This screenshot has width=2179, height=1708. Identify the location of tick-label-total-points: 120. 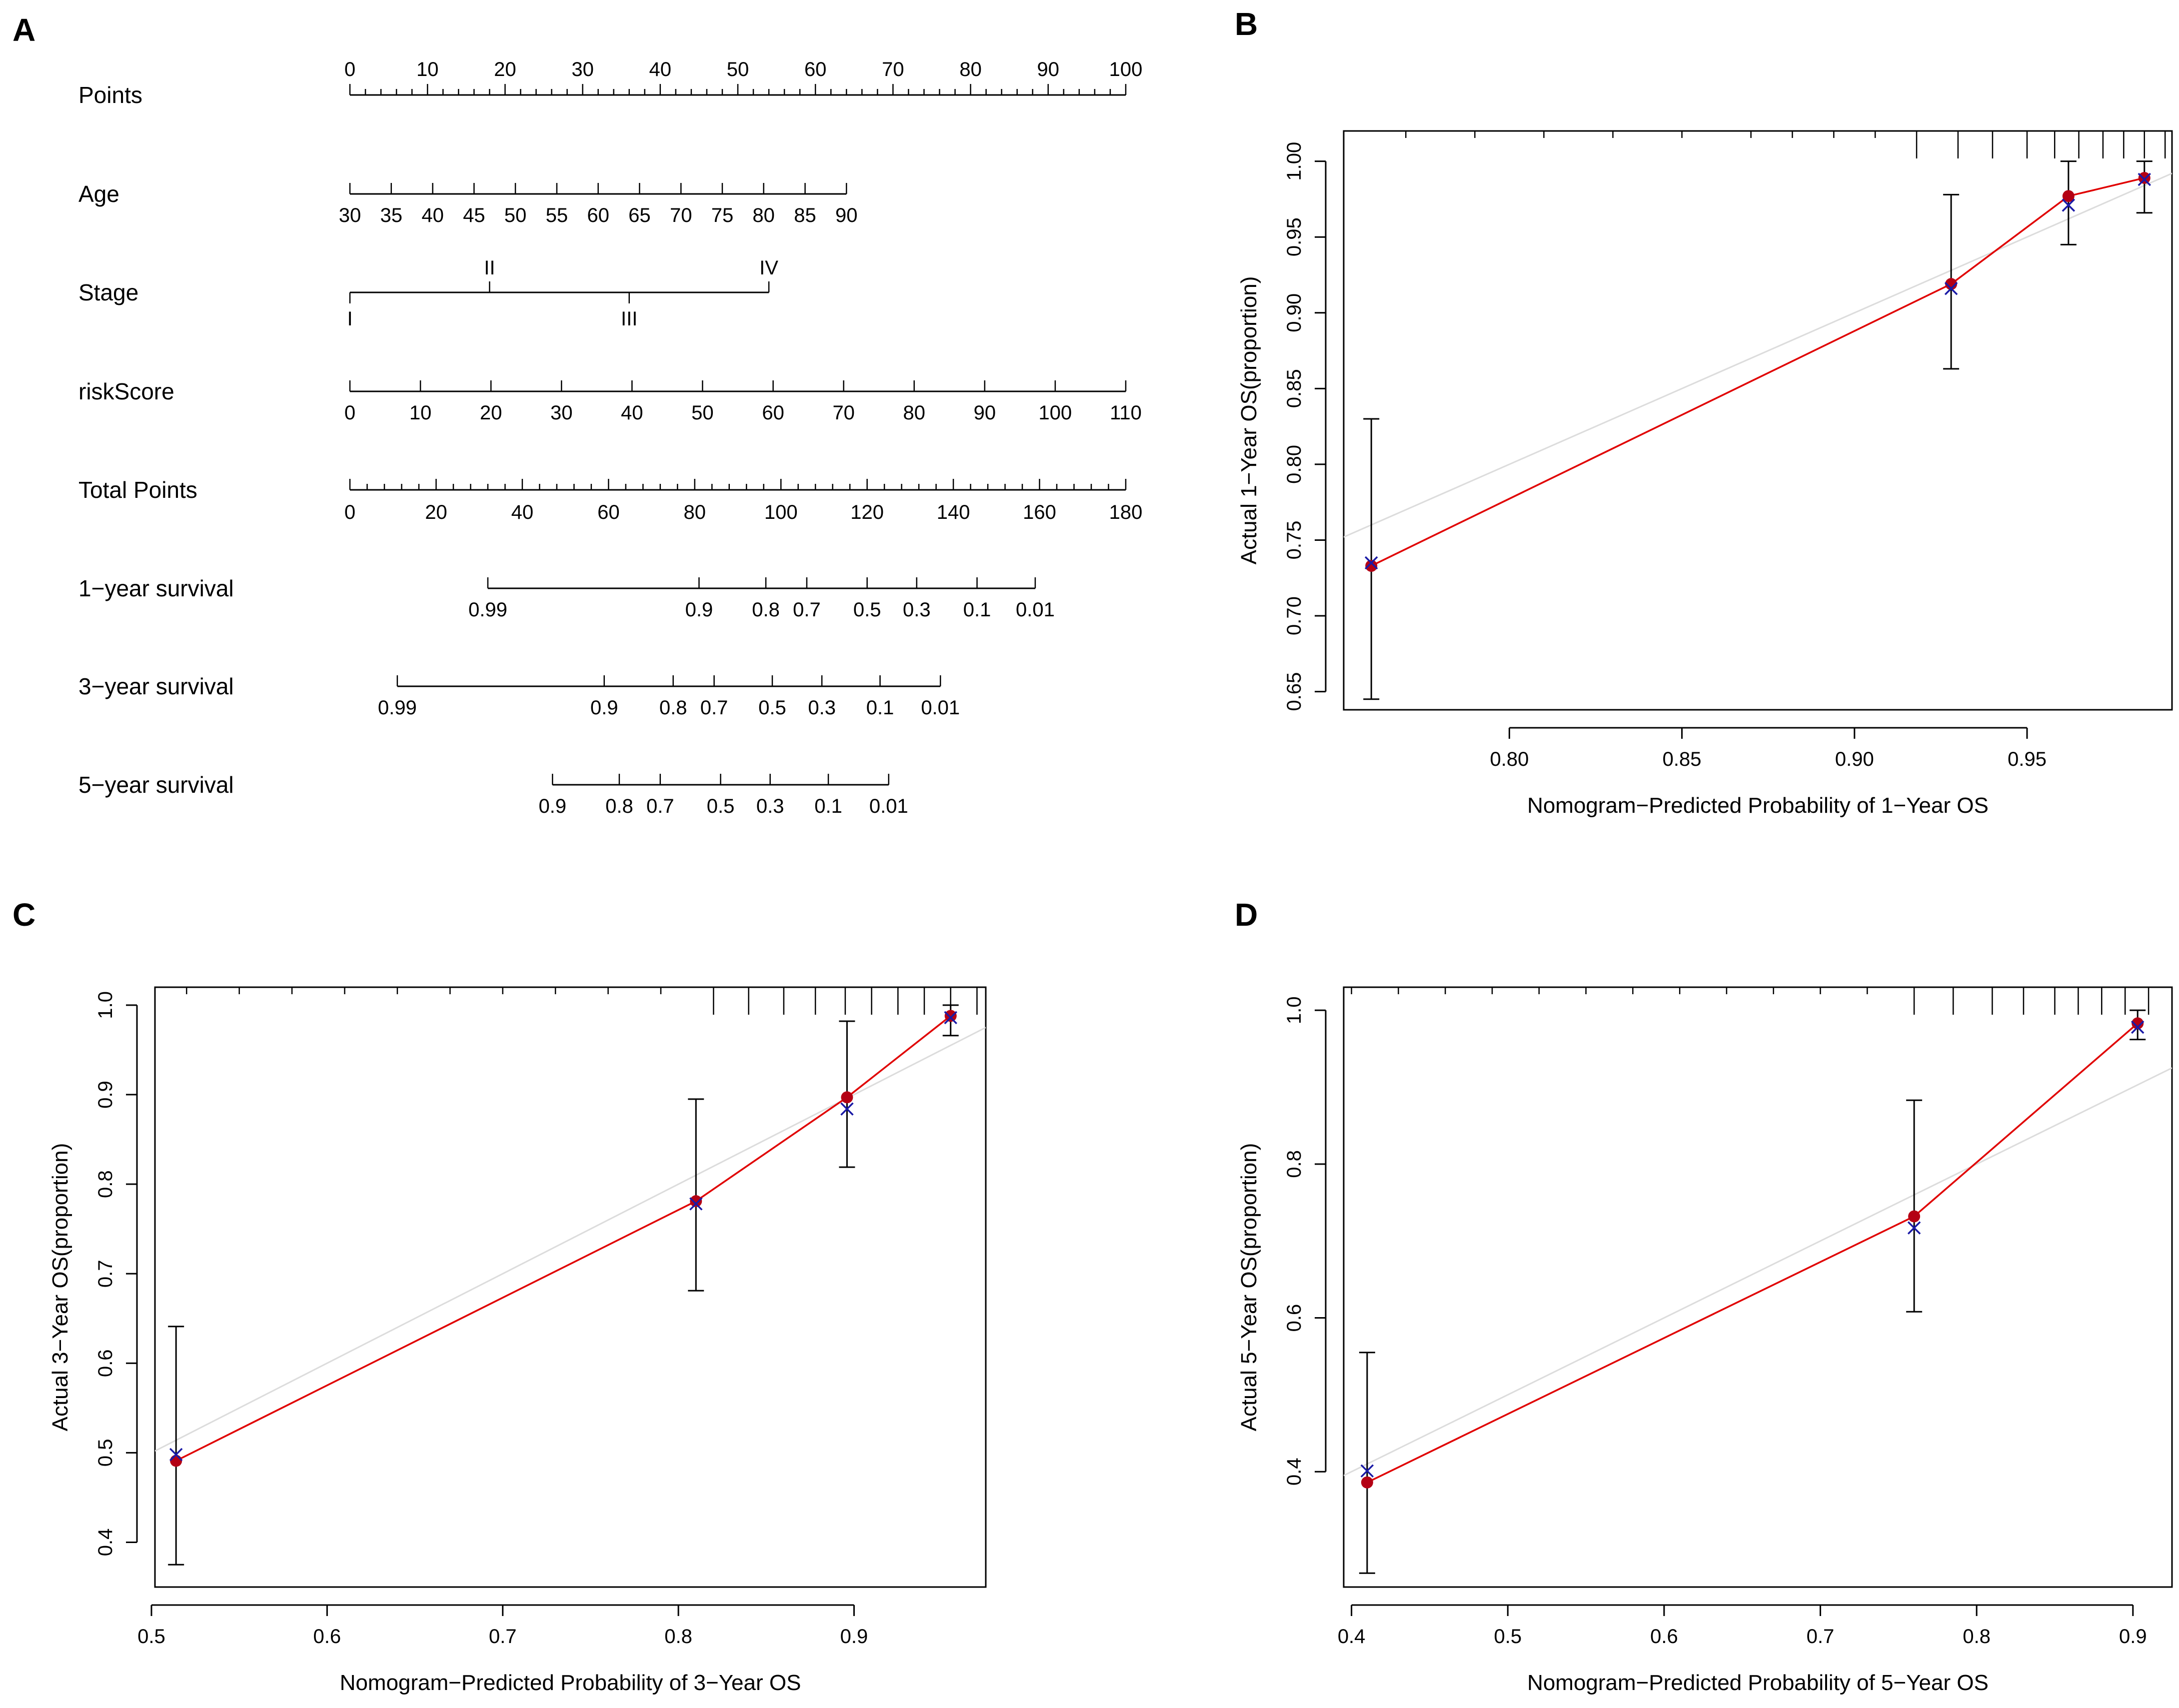
(867, 512).